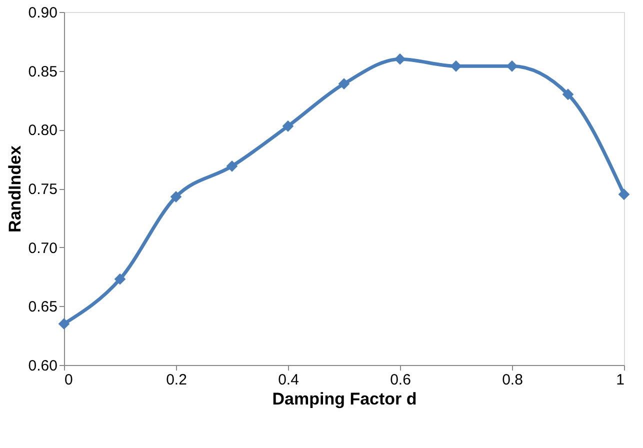 The height and width of the screenshot is (448, 643). I want to click on y-tick-label: 0.80, so click(43, 131).